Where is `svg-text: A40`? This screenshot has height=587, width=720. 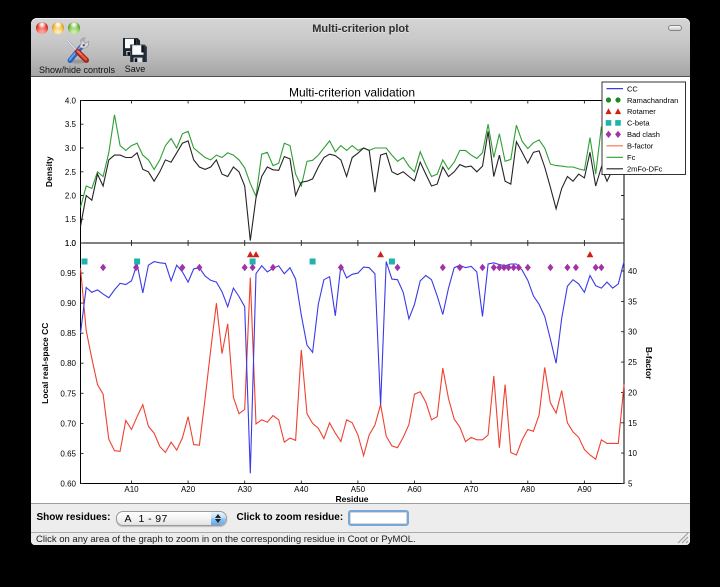
svg-text: A40 is located at coordinates (301, 489).